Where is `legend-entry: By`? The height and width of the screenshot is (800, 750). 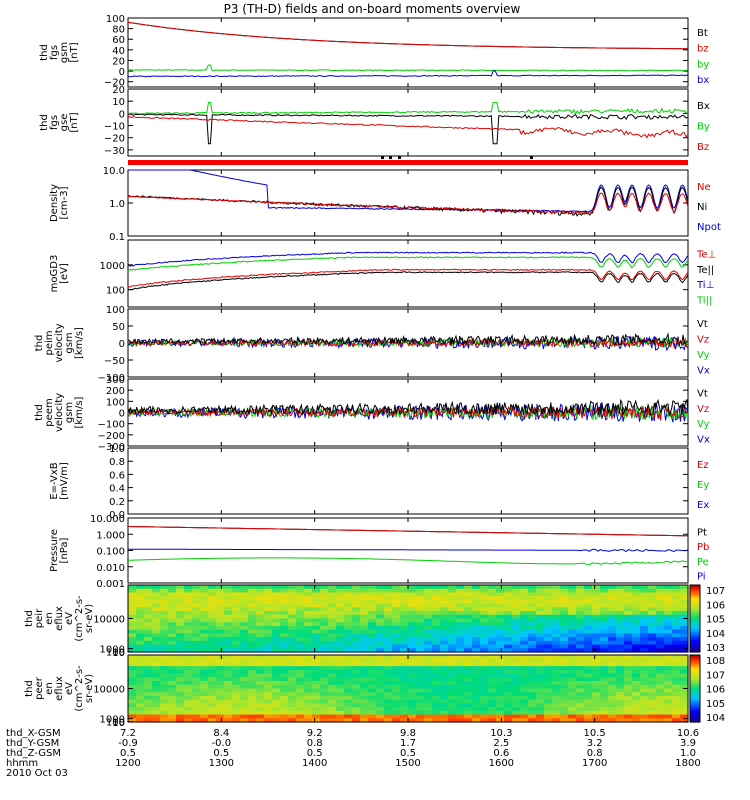
legend-entry: By is located at coordinates (703, 127).